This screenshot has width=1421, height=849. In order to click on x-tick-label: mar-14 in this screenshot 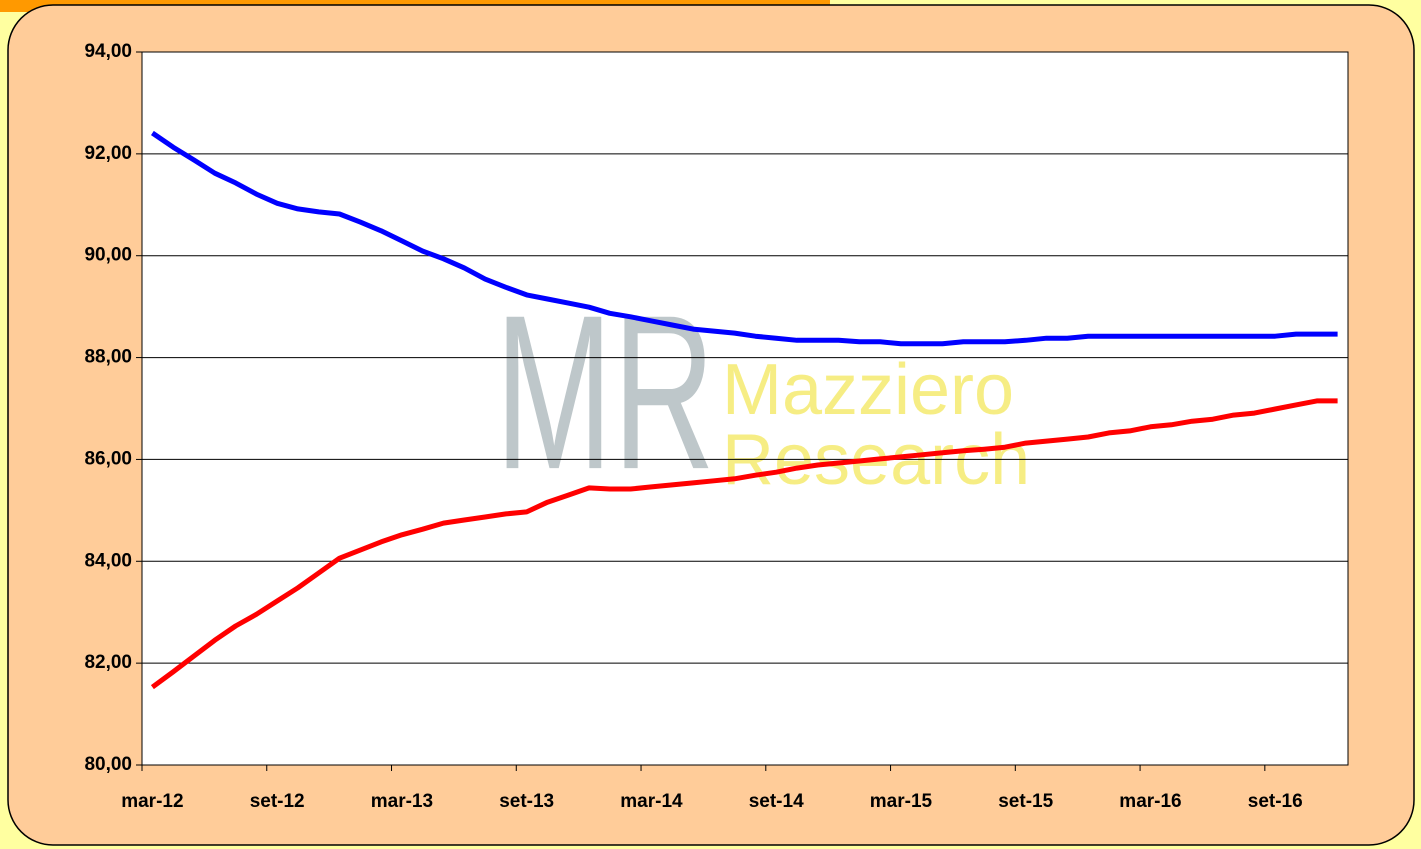, I will do `click(651, 801)`.